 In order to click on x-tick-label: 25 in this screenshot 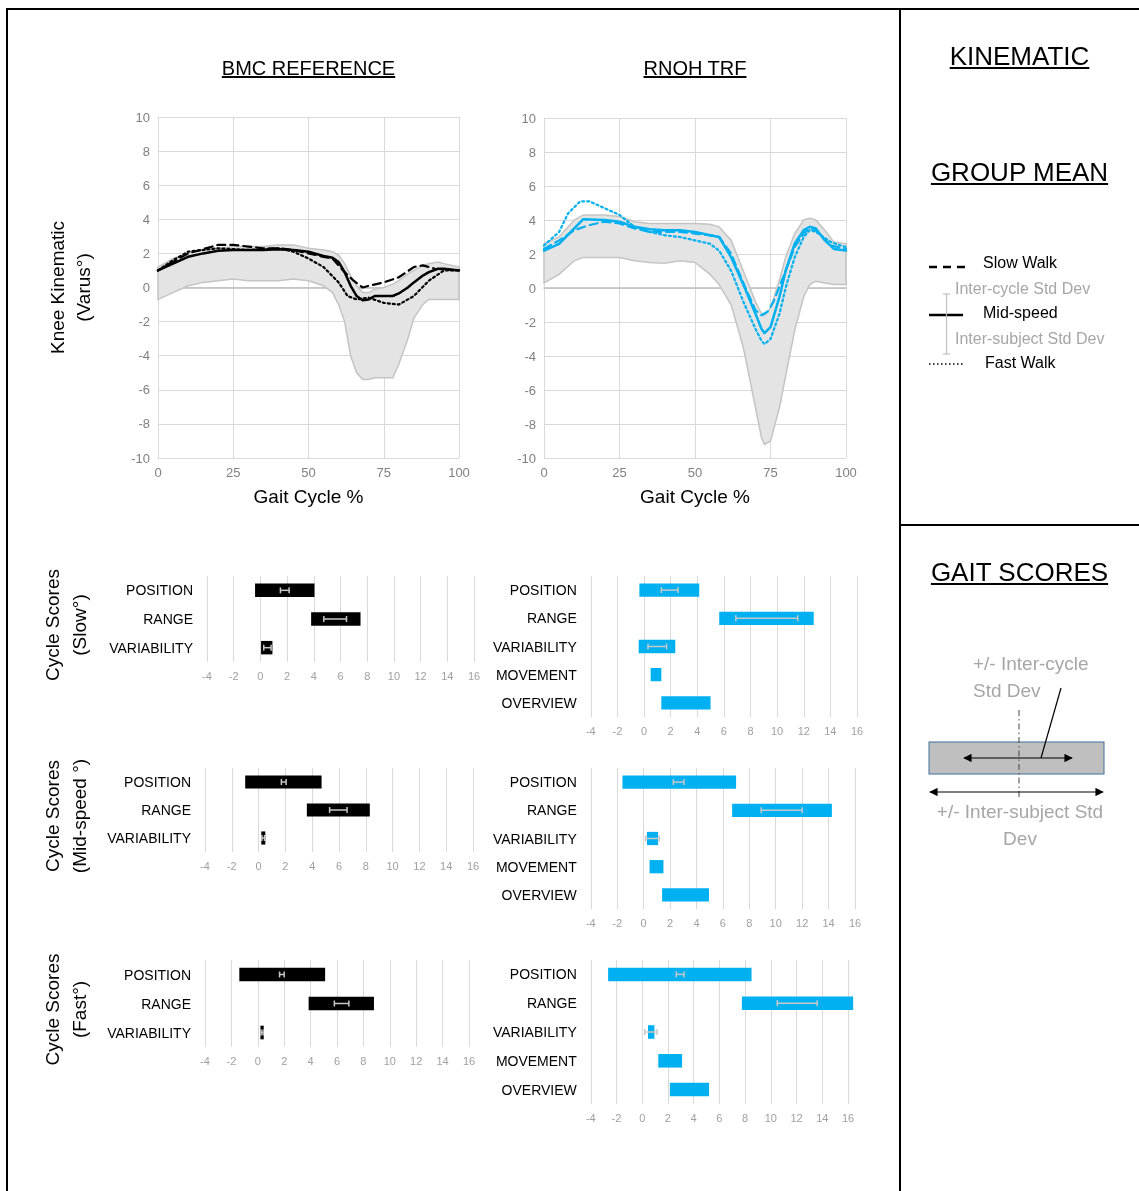, I will do `click(233, 472)`.